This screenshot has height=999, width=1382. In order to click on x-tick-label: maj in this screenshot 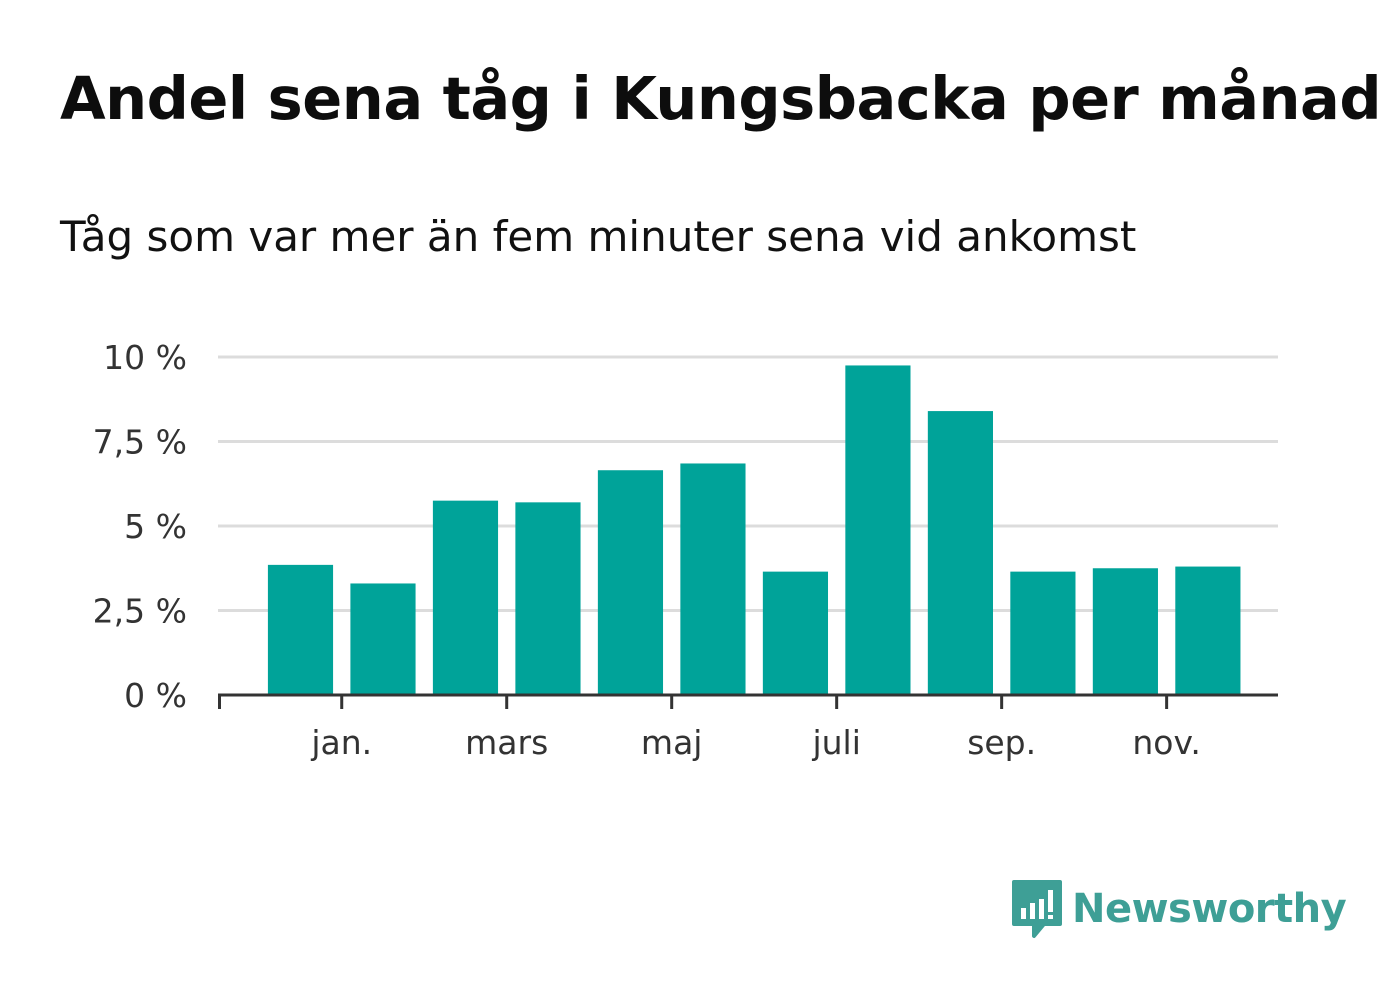, I will do `click(672, 742)`.